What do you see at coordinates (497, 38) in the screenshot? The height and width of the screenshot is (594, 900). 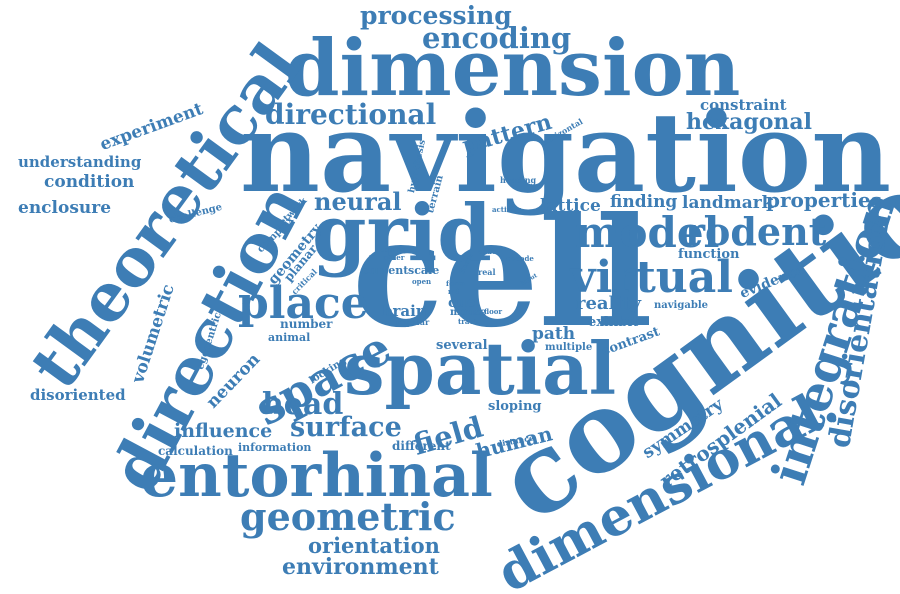 I see `word-encoding: encoding` at bounding box center [497, 38].